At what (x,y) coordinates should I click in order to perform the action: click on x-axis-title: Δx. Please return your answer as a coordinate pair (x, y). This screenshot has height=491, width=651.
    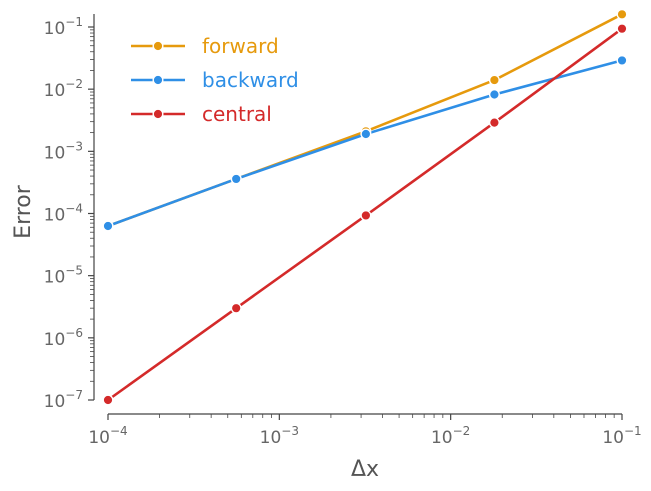
    Looking at the image, I should click on (365, 469).